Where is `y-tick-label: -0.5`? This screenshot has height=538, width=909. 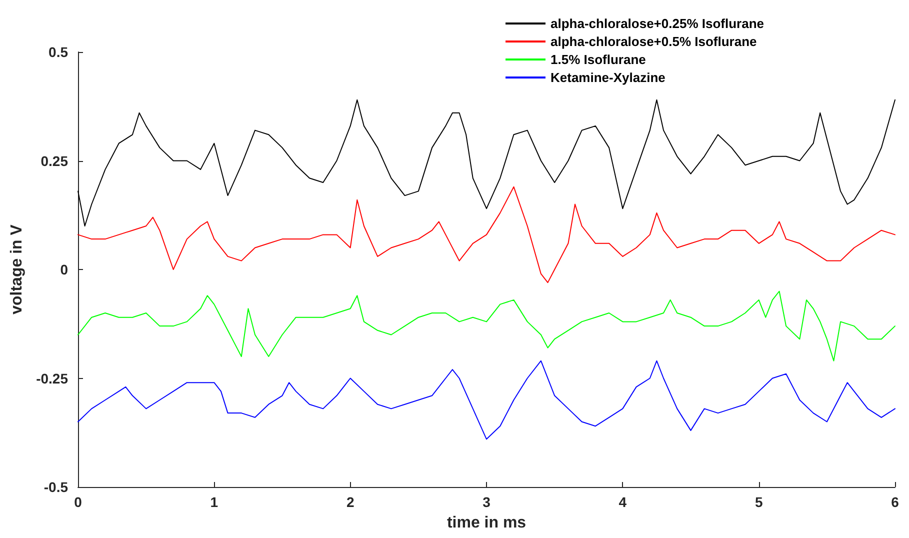
y-tick-label: -0.5 is located at coordinates (56, 487).